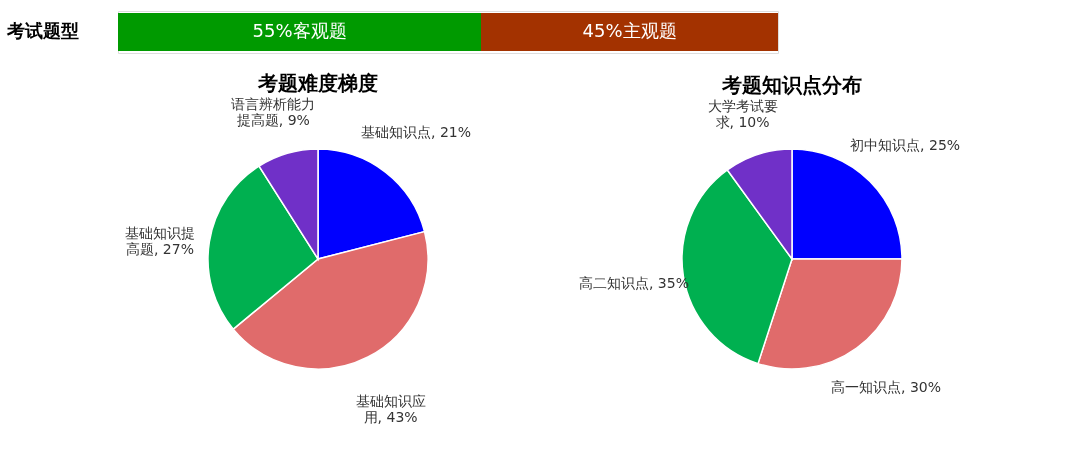 The image size is (1080, 476). I want to click on data-label: 45%主观题, so click(629, 30).